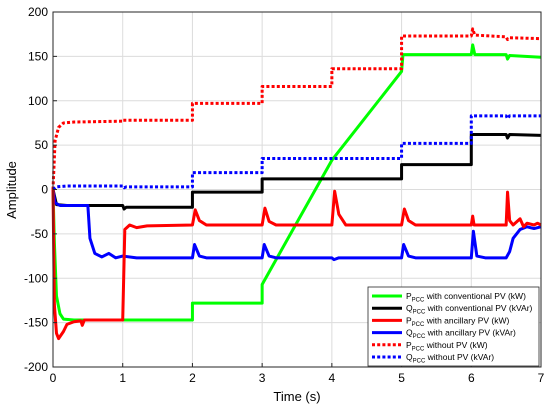  I want to click on legend-entry-3: PPCC with ancillary PV (kW), so click(458, 321).